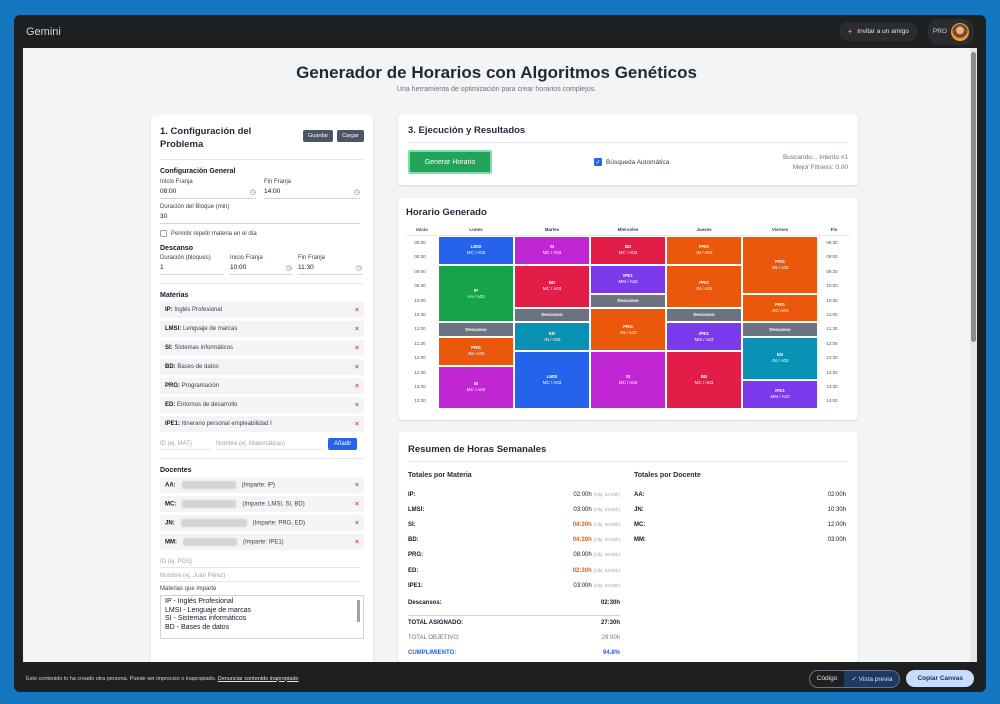  Describe the element at coordinates (172, 386) in the screenshot. I see `subject-code: PRG:` at that location.